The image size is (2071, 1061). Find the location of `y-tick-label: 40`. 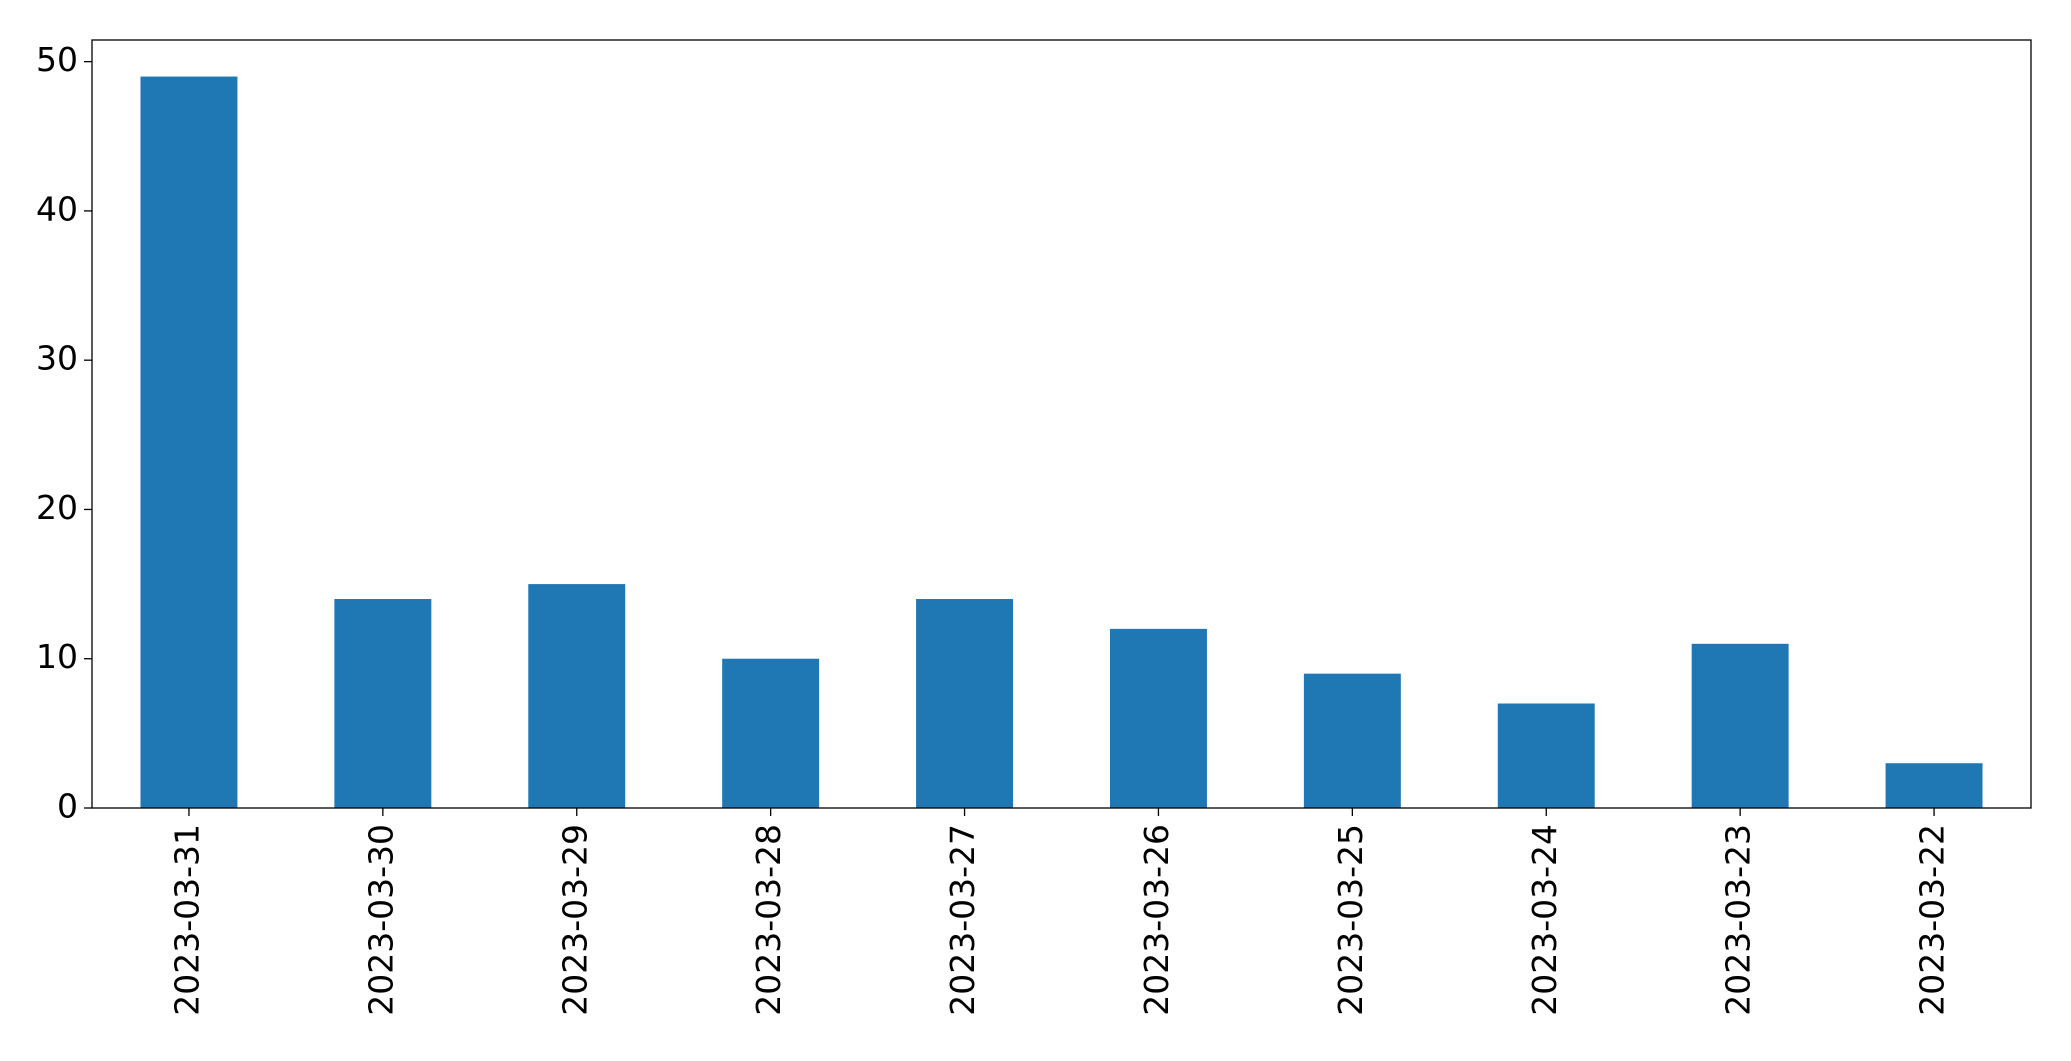

y-tick-label: 40 is located at coordinates (57, 208).